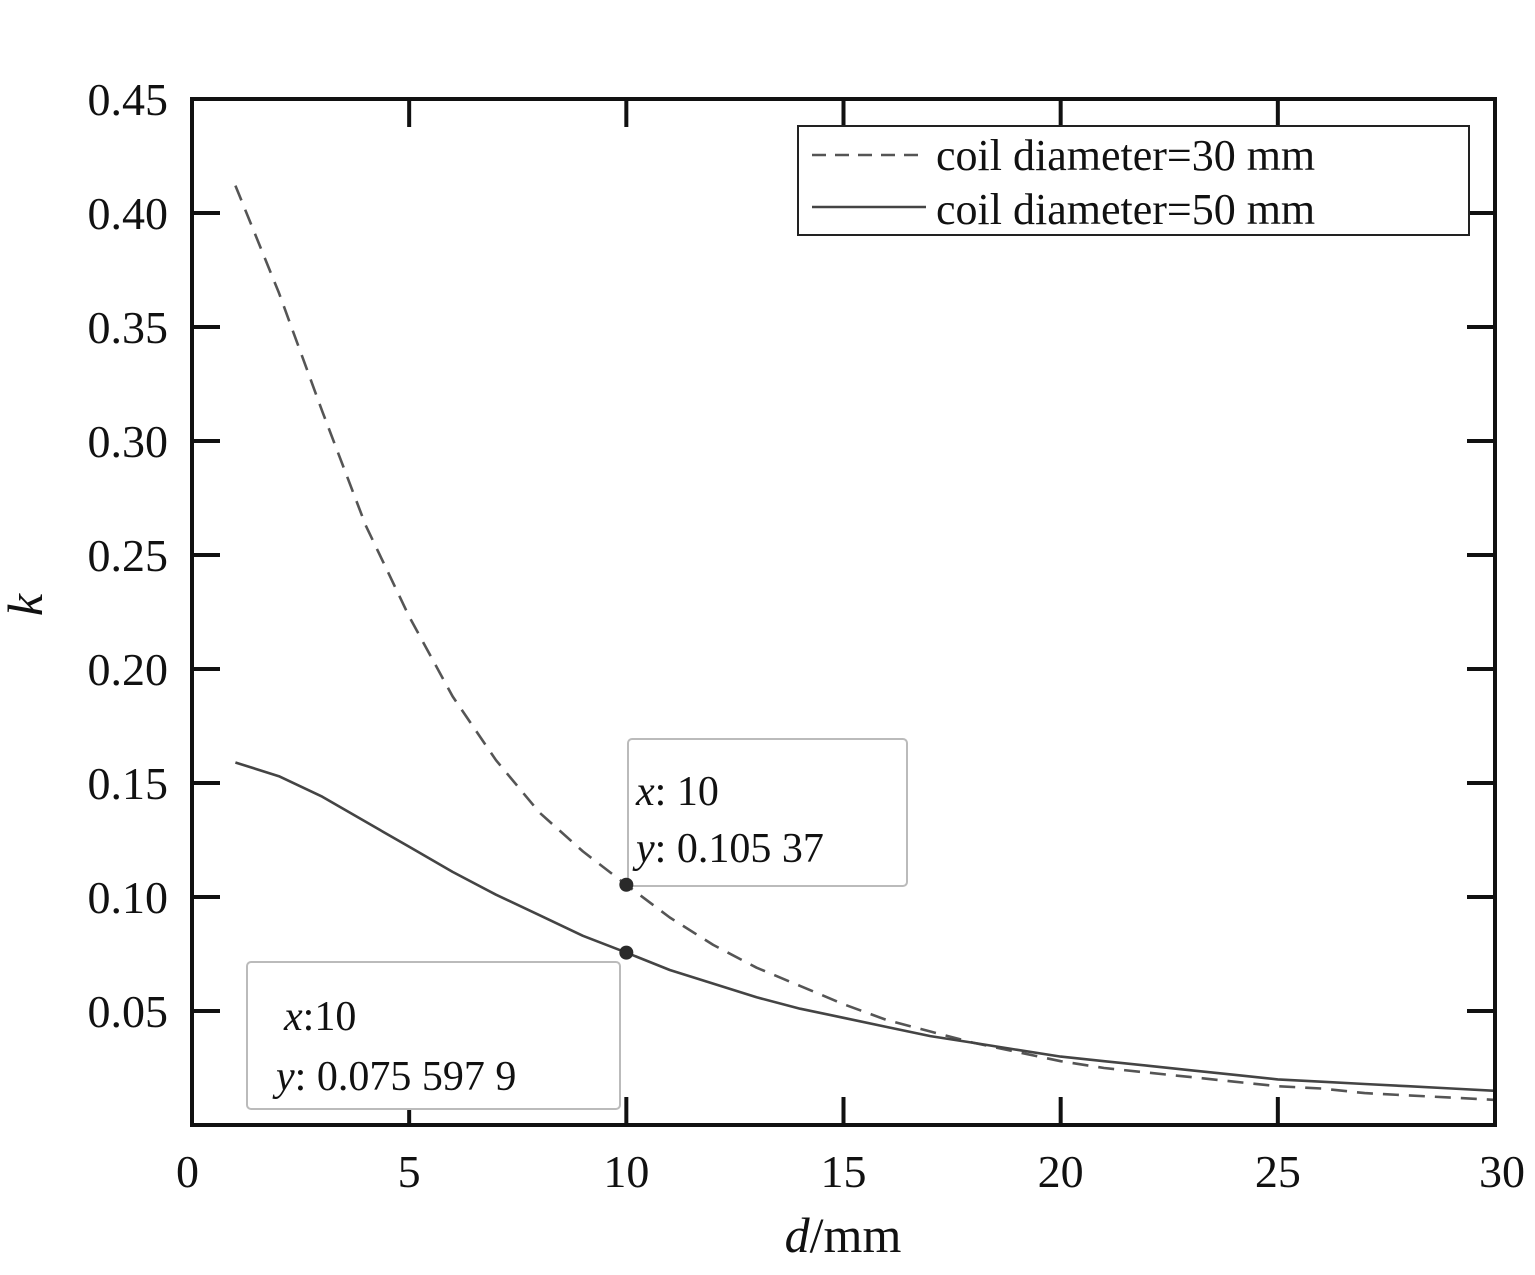  What do you see at coordinates (677, 792) in the screenshot?
I see `datatip-x-series-1: x: 10` at bounding box center [677, 792].